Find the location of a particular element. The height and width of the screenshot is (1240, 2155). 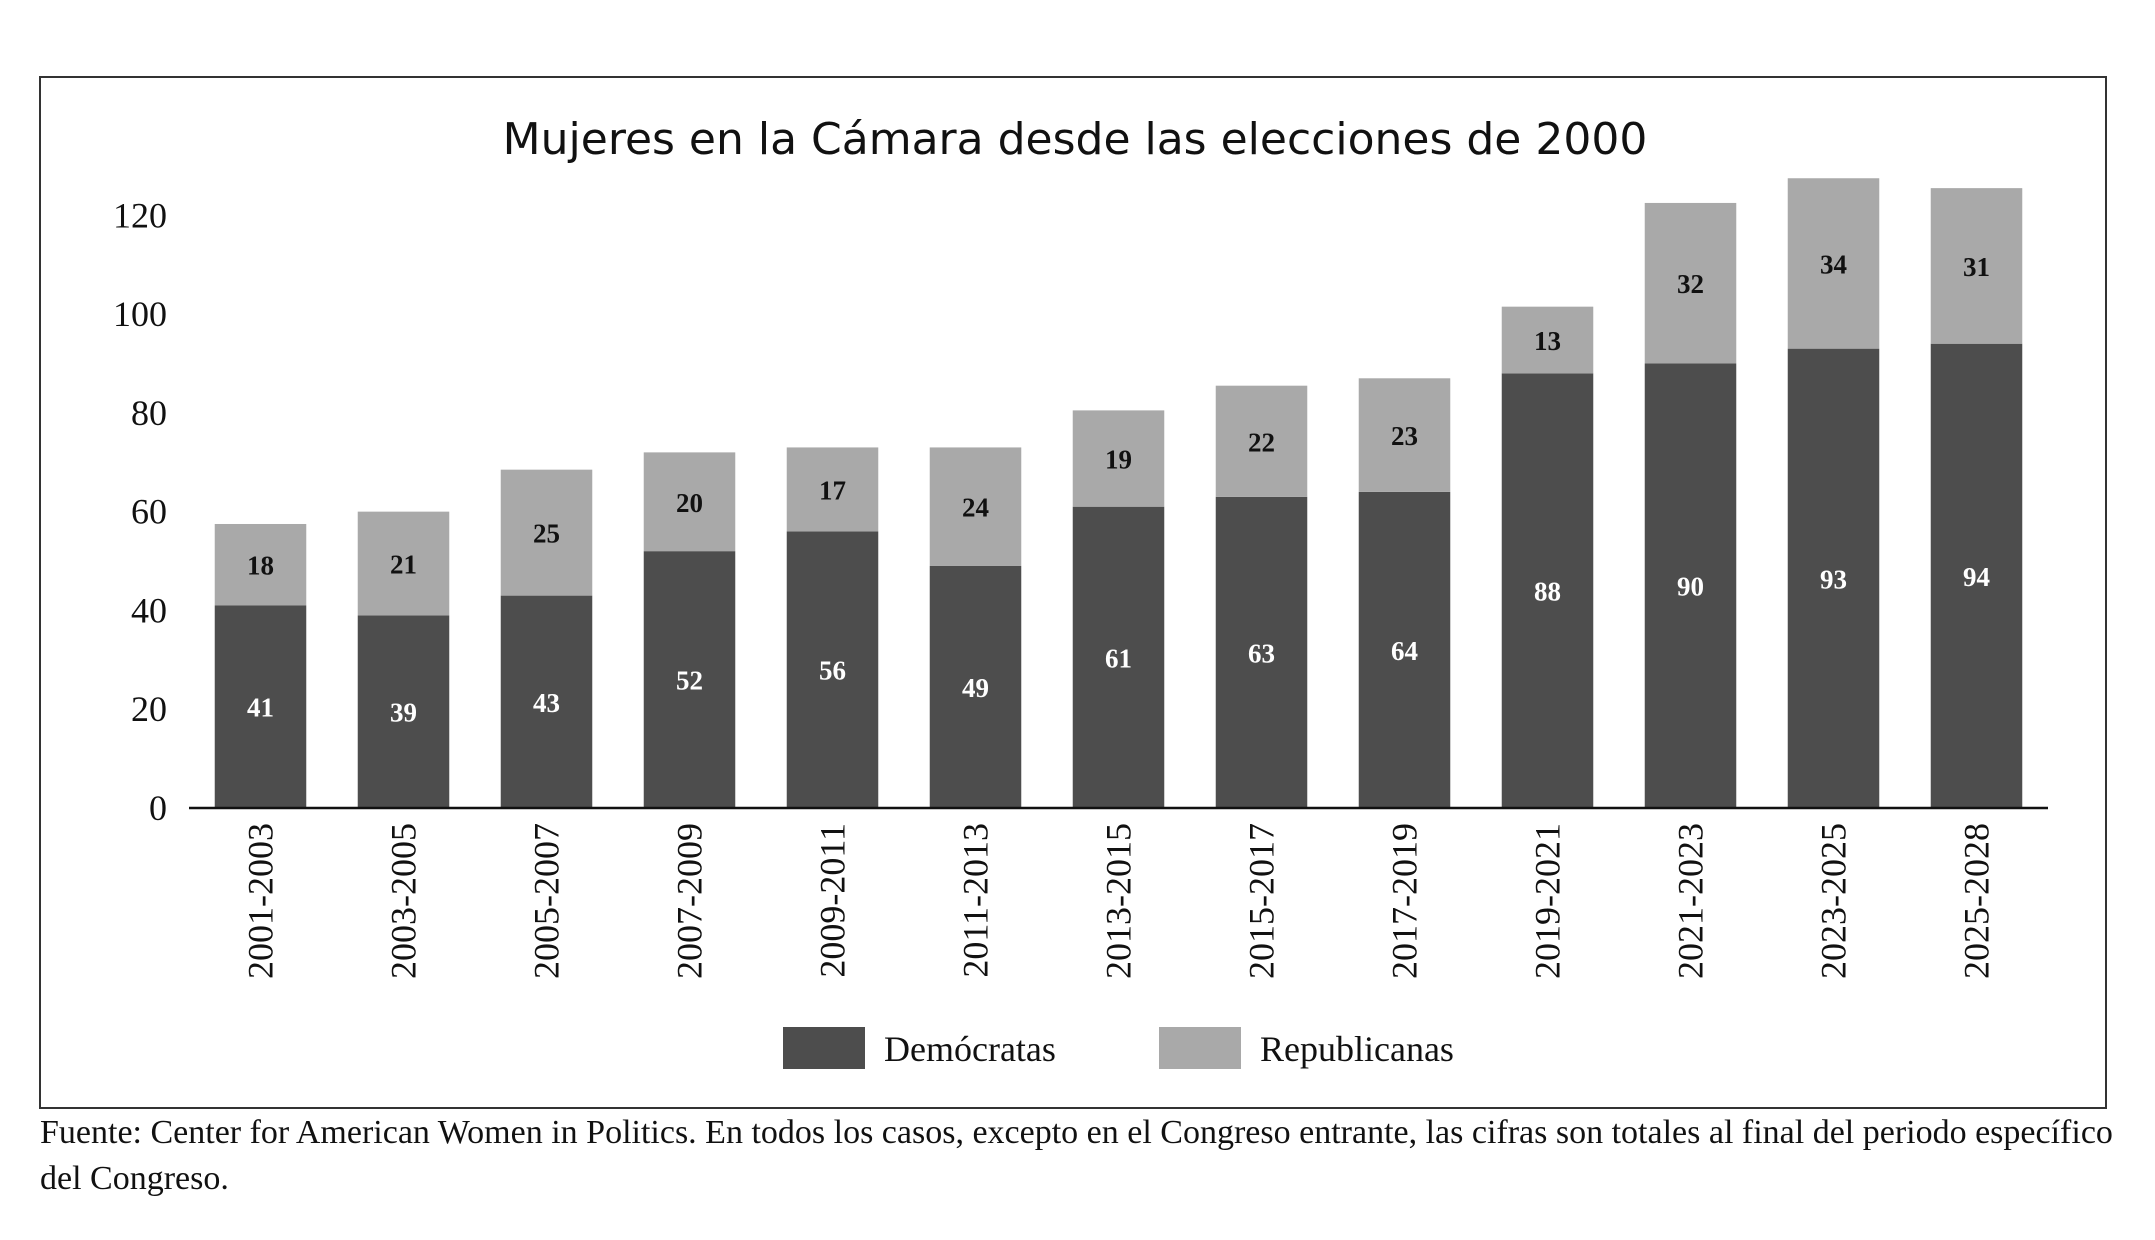

value-label-republicanas: 18 is located at coordinates (260, 566).